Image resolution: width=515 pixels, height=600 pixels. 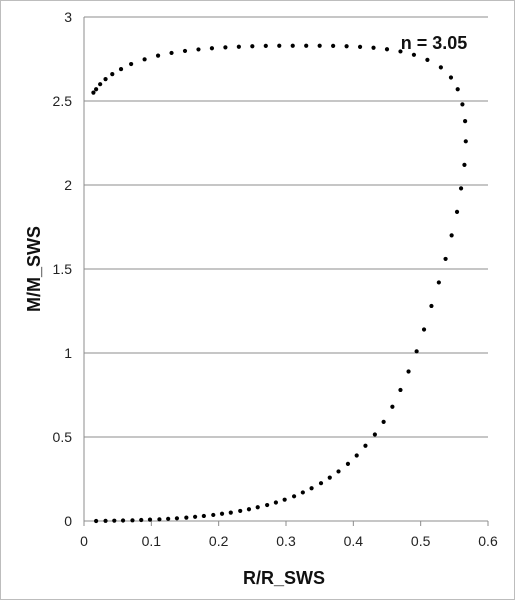 I want to click on y-tick-label: 0, so click(x=68, y=521).